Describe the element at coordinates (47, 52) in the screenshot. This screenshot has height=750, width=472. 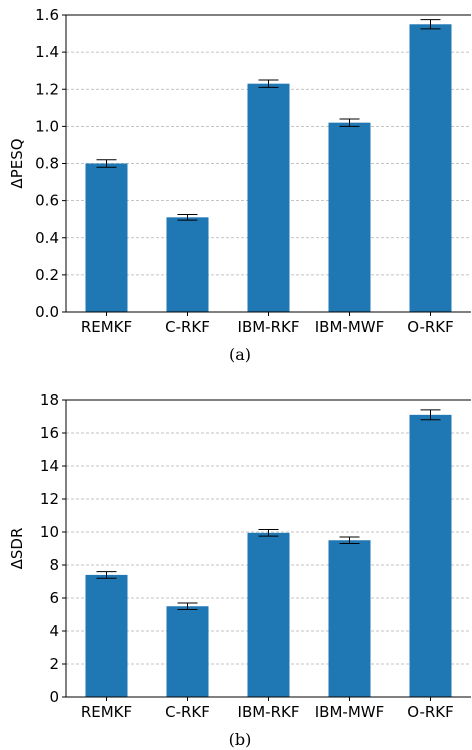
I see `y-tick-label: 1.4` at that location.